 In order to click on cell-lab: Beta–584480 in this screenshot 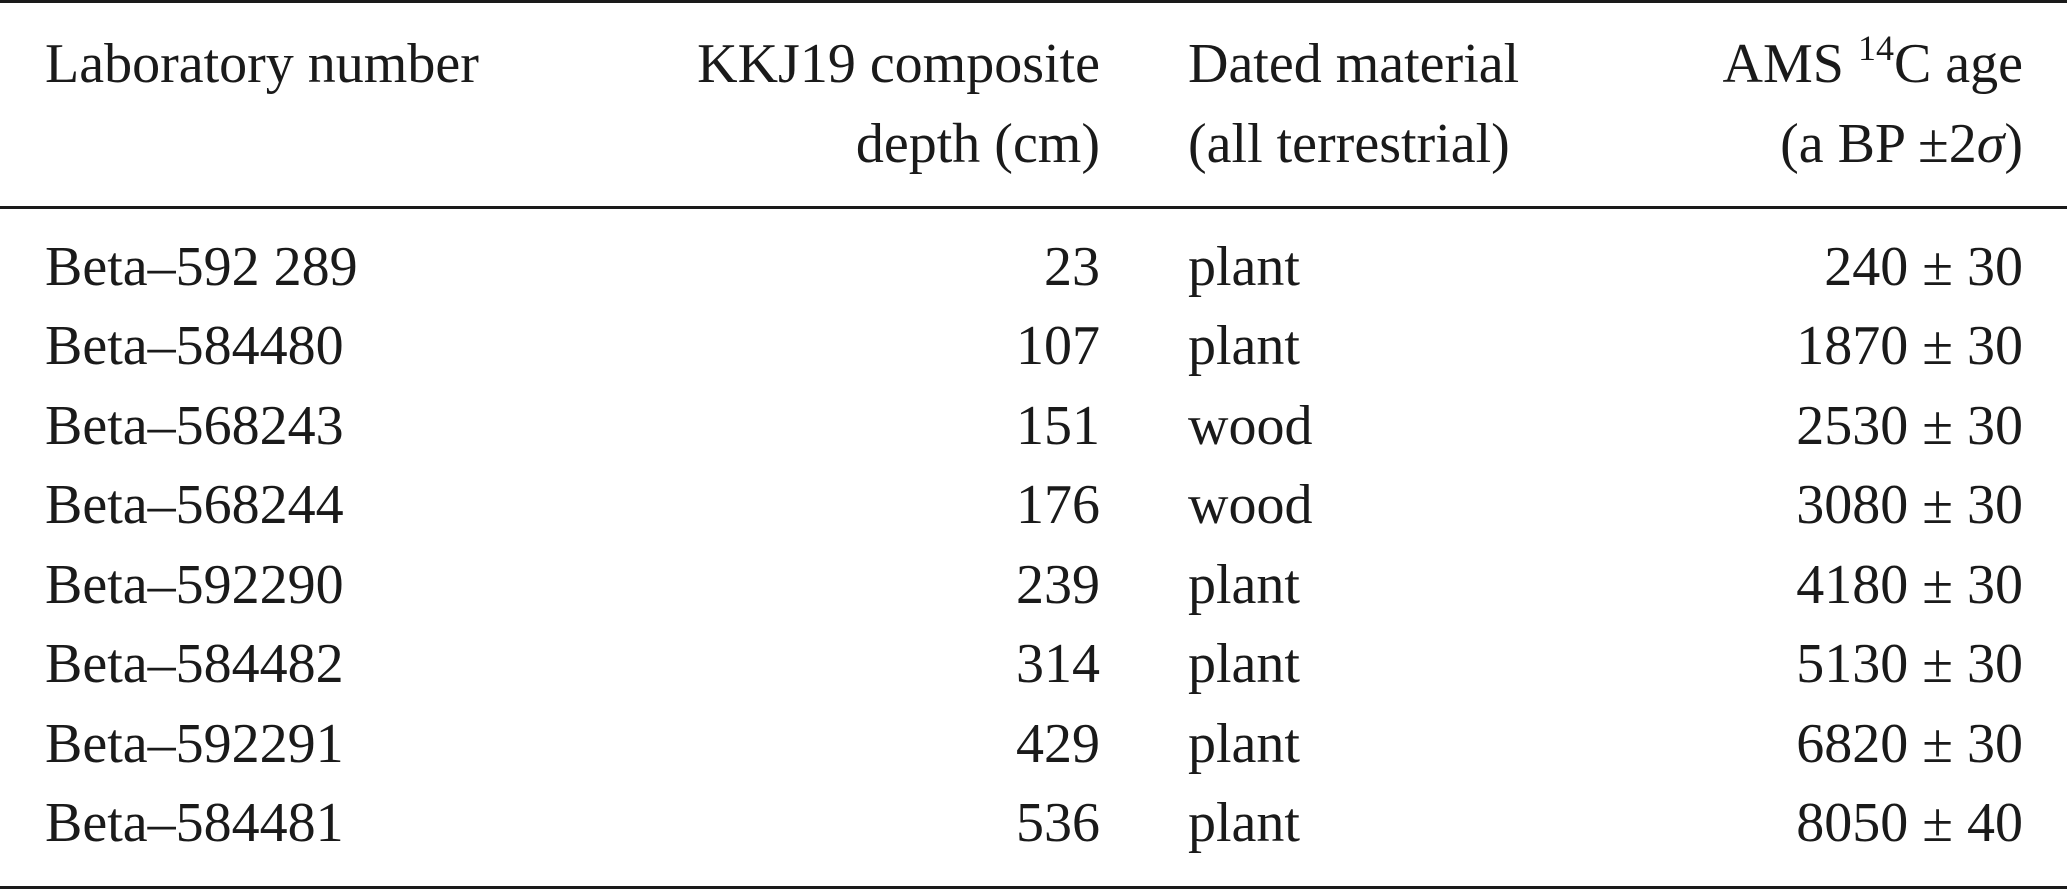, I will do `click(194, 346)`.